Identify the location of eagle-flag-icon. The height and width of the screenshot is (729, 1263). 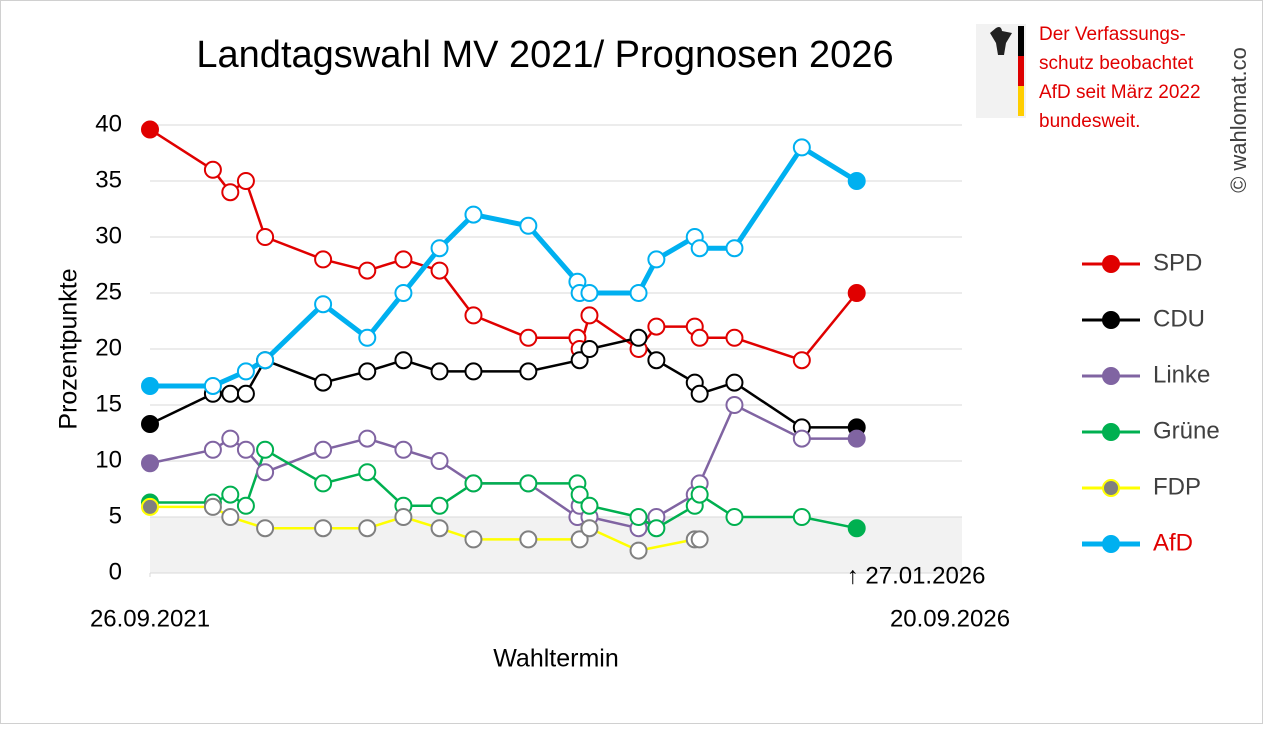
(1001, 71).